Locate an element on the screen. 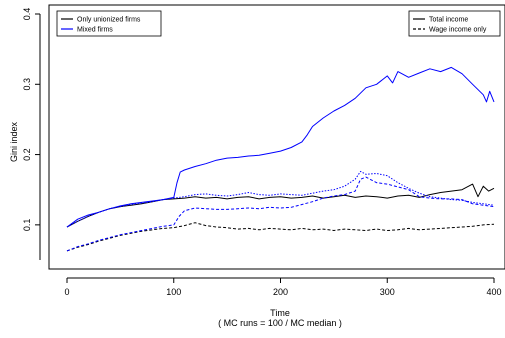 This screenshot has height=338, width=505. y-axis-ticks: 0.1 0.2 0.3 0.4 is located at coordinates (31, 119).